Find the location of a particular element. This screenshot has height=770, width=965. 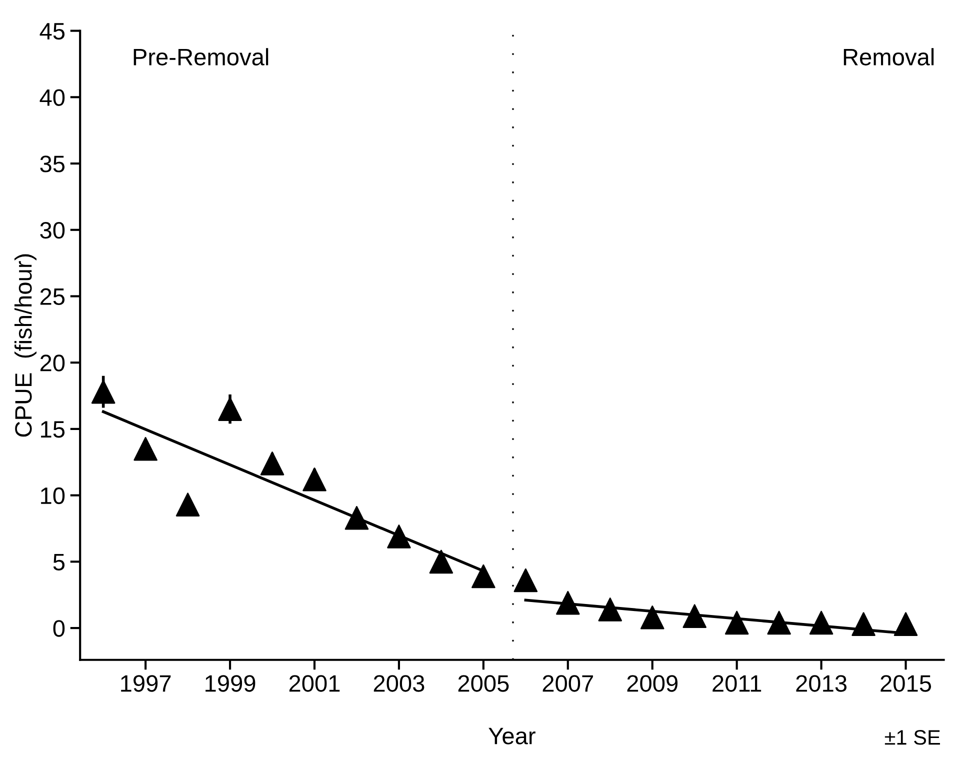

y-tick-label: 15 is located at coordinates (53, 429).